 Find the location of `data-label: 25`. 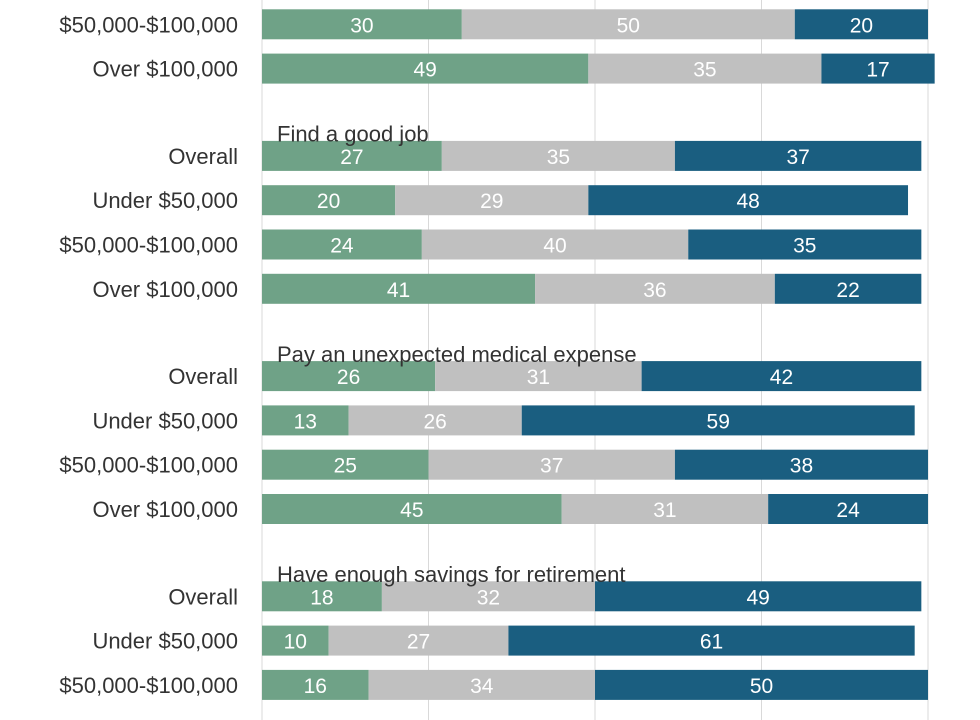

data-label: 25 is located at coordinates (345, 466).